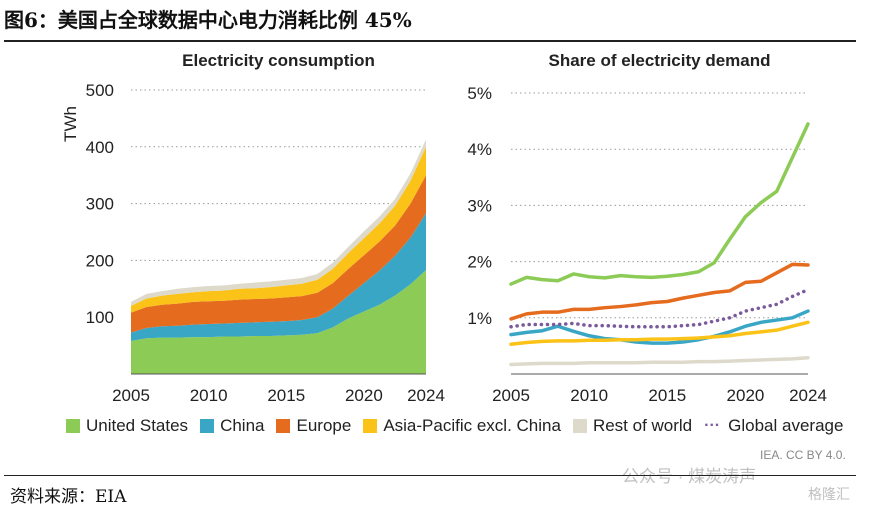  I want to click on legend-label: China, so click(242, 425).